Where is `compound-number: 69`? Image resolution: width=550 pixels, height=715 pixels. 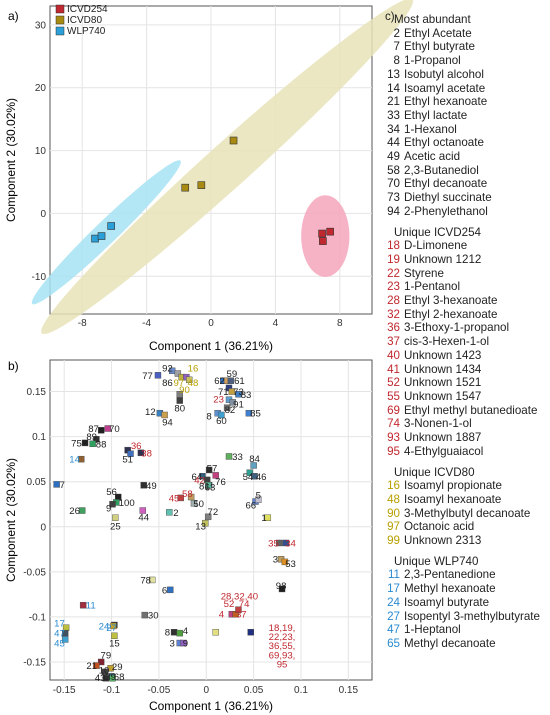
compound-number: 69 is located at coordinates (393, 410).